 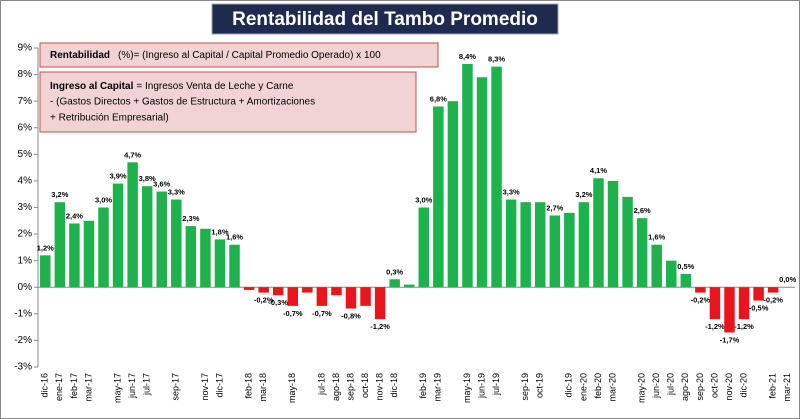 What do you see at coordinates (25, 287) in the screenshot?
I see `y-tick-label: 0%` at bounding box center [25, 287].